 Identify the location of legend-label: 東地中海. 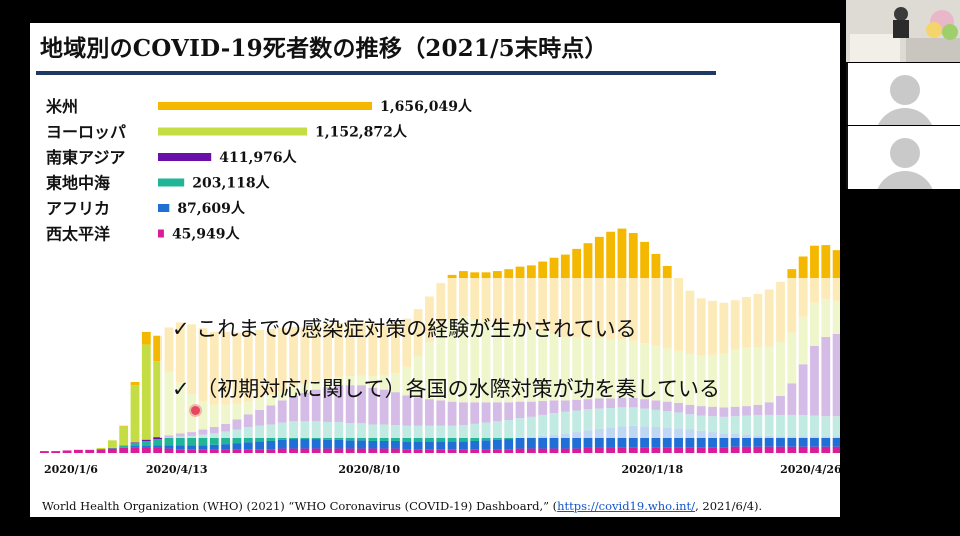
(78, 183).